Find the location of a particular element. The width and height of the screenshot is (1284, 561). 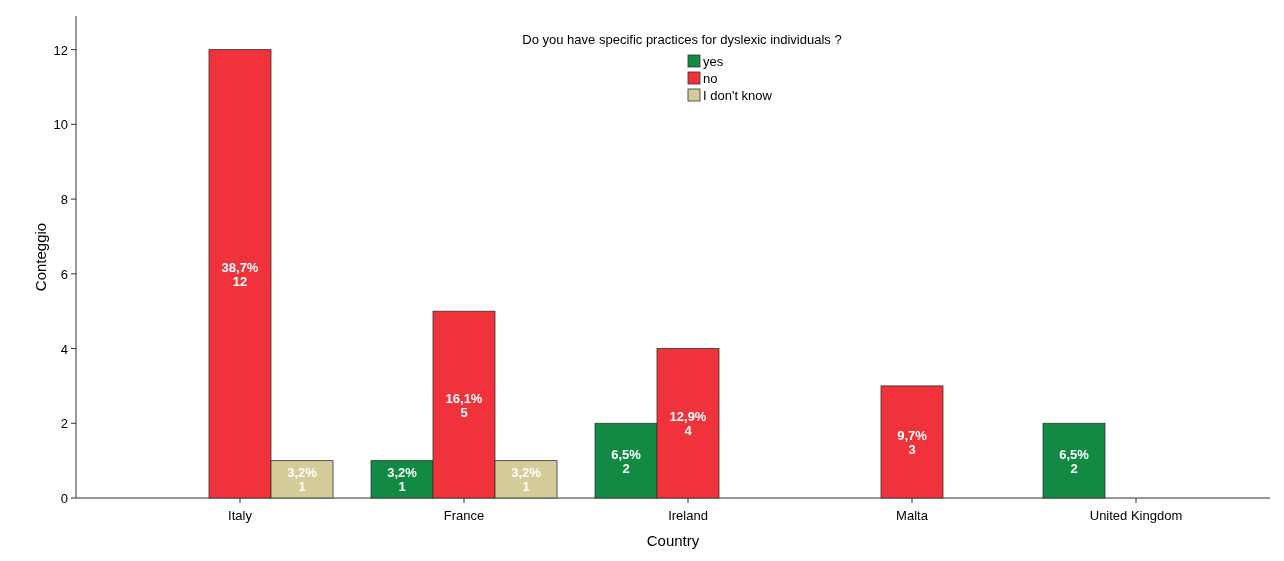

y-tick-label: 8 is located at coordinates (64, 200).